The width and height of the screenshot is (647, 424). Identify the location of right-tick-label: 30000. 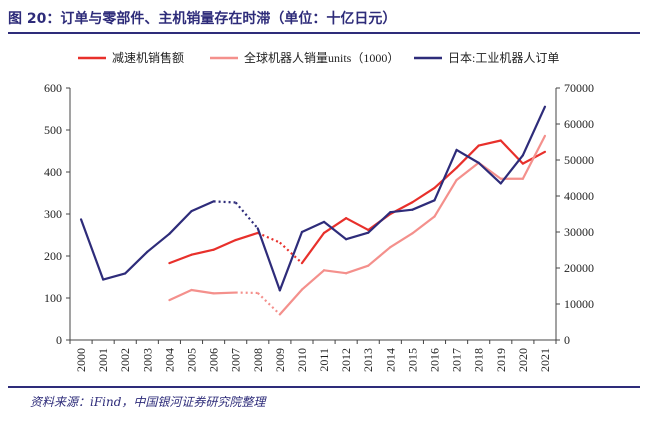
(579, 232).